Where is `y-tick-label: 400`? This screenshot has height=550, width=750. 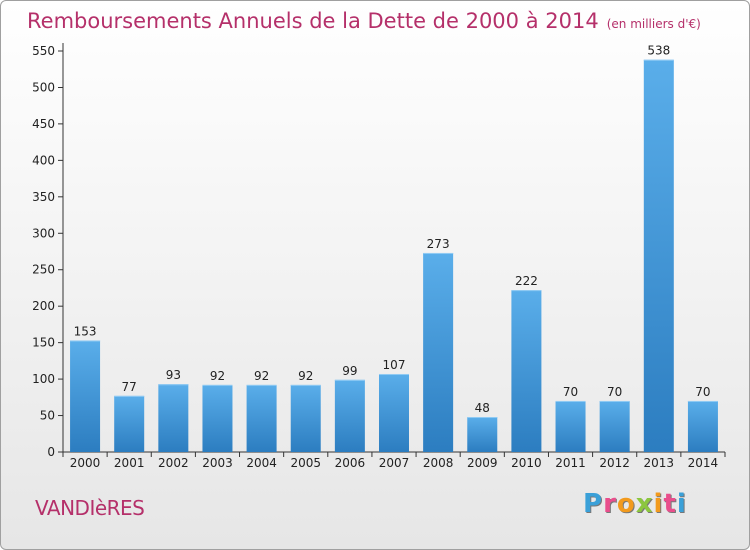 y-tick-label: 400 is located at coordinates (43, 160).